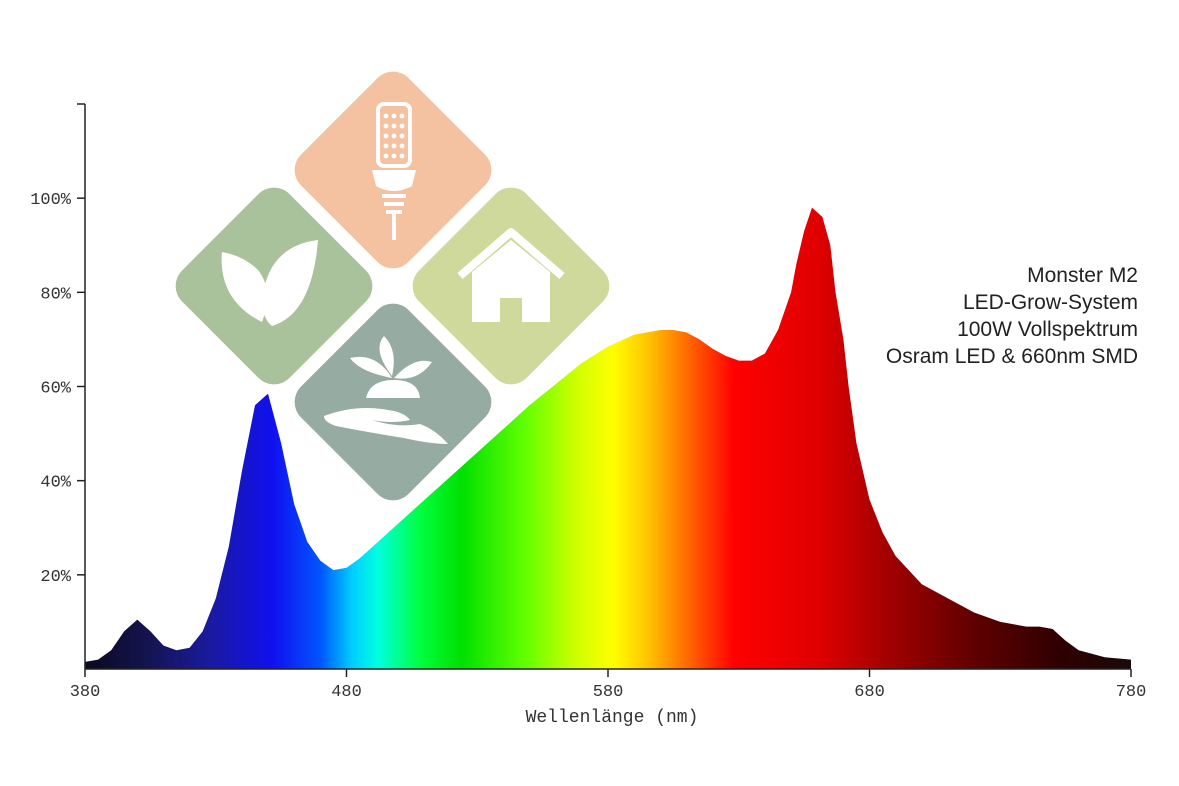 The image size is (1179, 786). I want to click on x-tick-label-580: 580, so click(608, 692).